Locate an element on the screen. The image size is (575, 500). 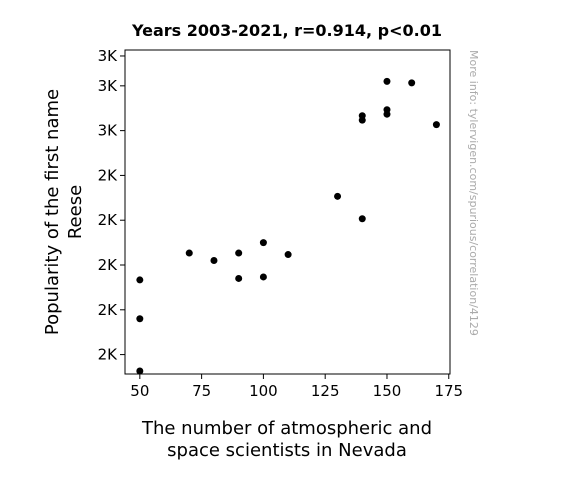
y-axis: 2K 2K 2K 2K 2K 3K 3K 3K is located at coordinates (111, 205).